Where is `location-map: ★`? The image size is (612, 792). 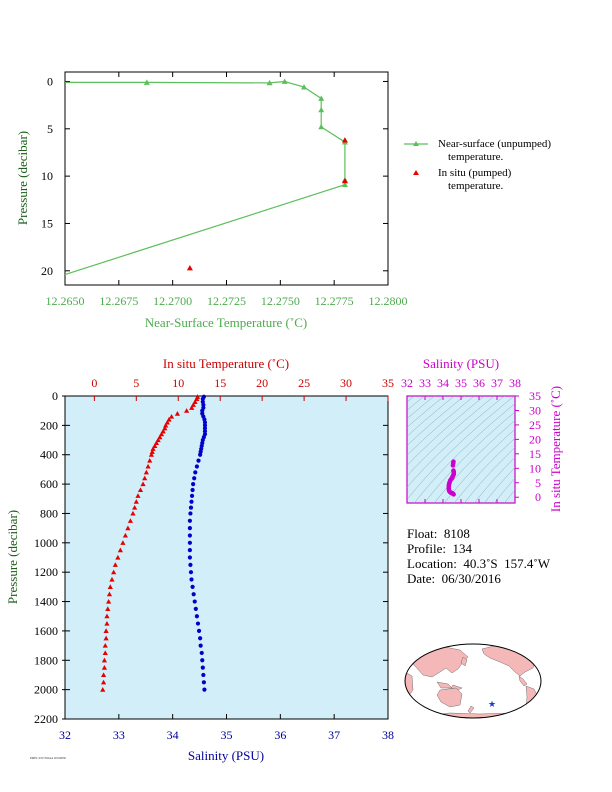
location-map: ★ is located at coordinates (473, 681).